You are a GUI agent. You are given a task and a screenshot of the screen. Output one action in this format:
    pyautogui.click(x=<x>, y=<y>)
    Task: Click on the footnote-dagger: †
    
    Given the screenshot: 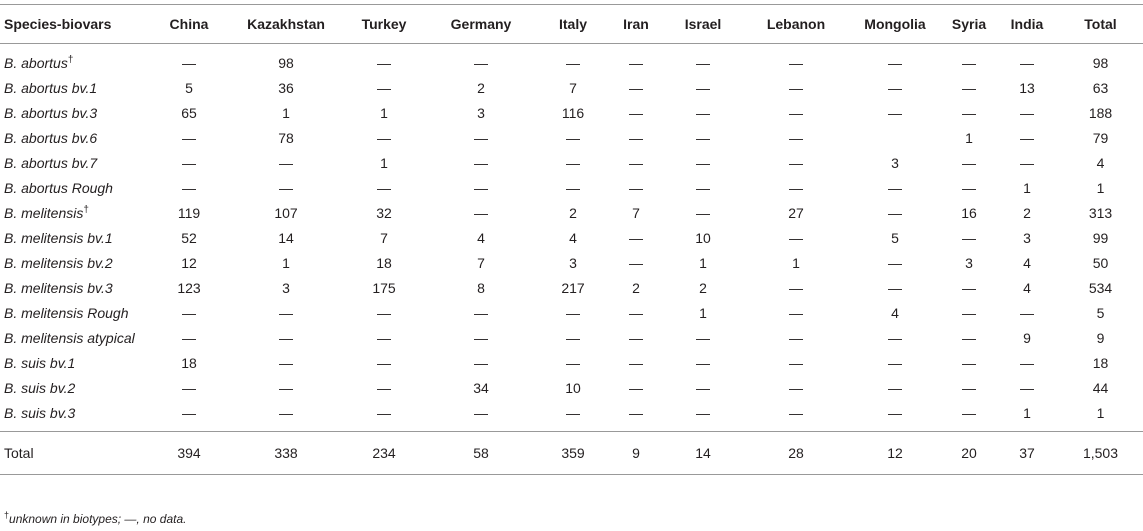 What is the action you would take?
    pyautogui.click(x=7, y=515)
    